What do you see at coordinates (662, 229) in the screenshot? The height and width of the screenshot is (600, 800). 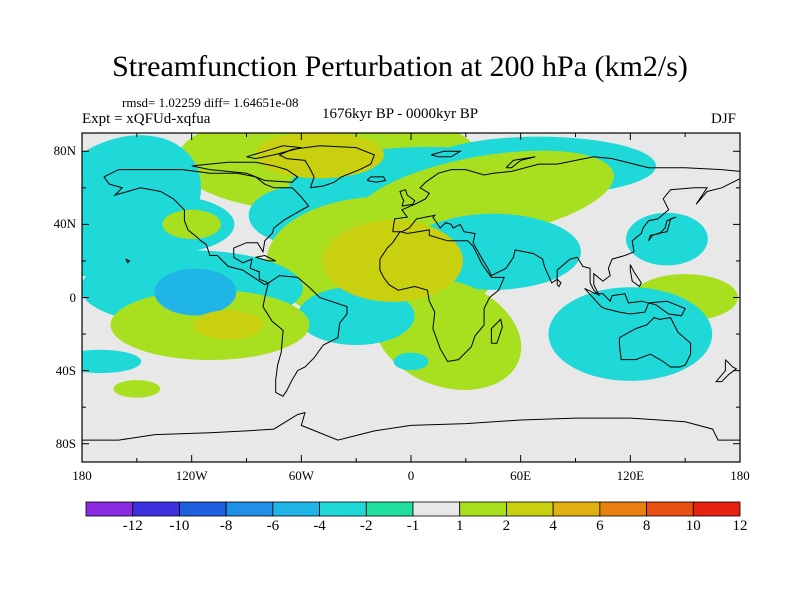 I see `coast-japan` at bounding box center [662, 229].